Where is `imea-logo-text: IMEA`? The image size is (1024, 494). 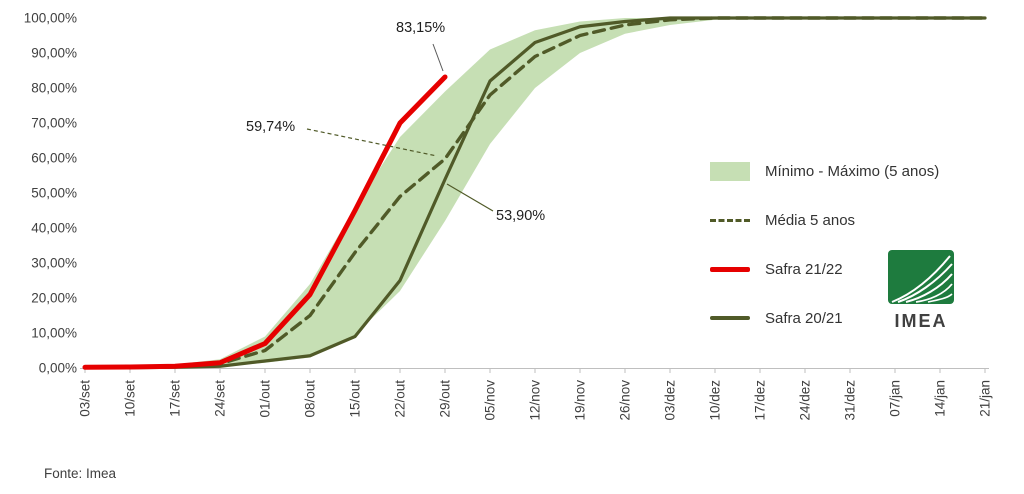
imea-logo-text: IMEA is located at coordinates (921, 321).